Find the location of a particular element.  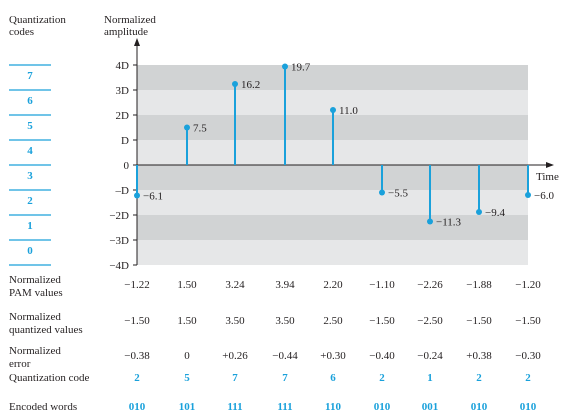

table-code-cell: 5 is located at coordinates (187, 378).